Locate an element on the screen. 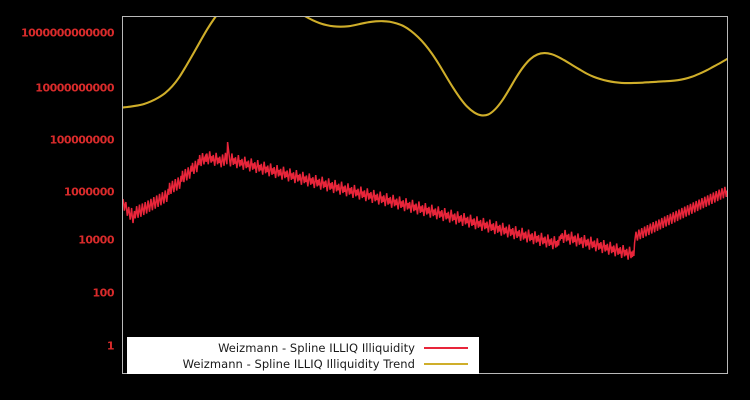  y-tick-label: 10000 is located at coordinates (96, 240).